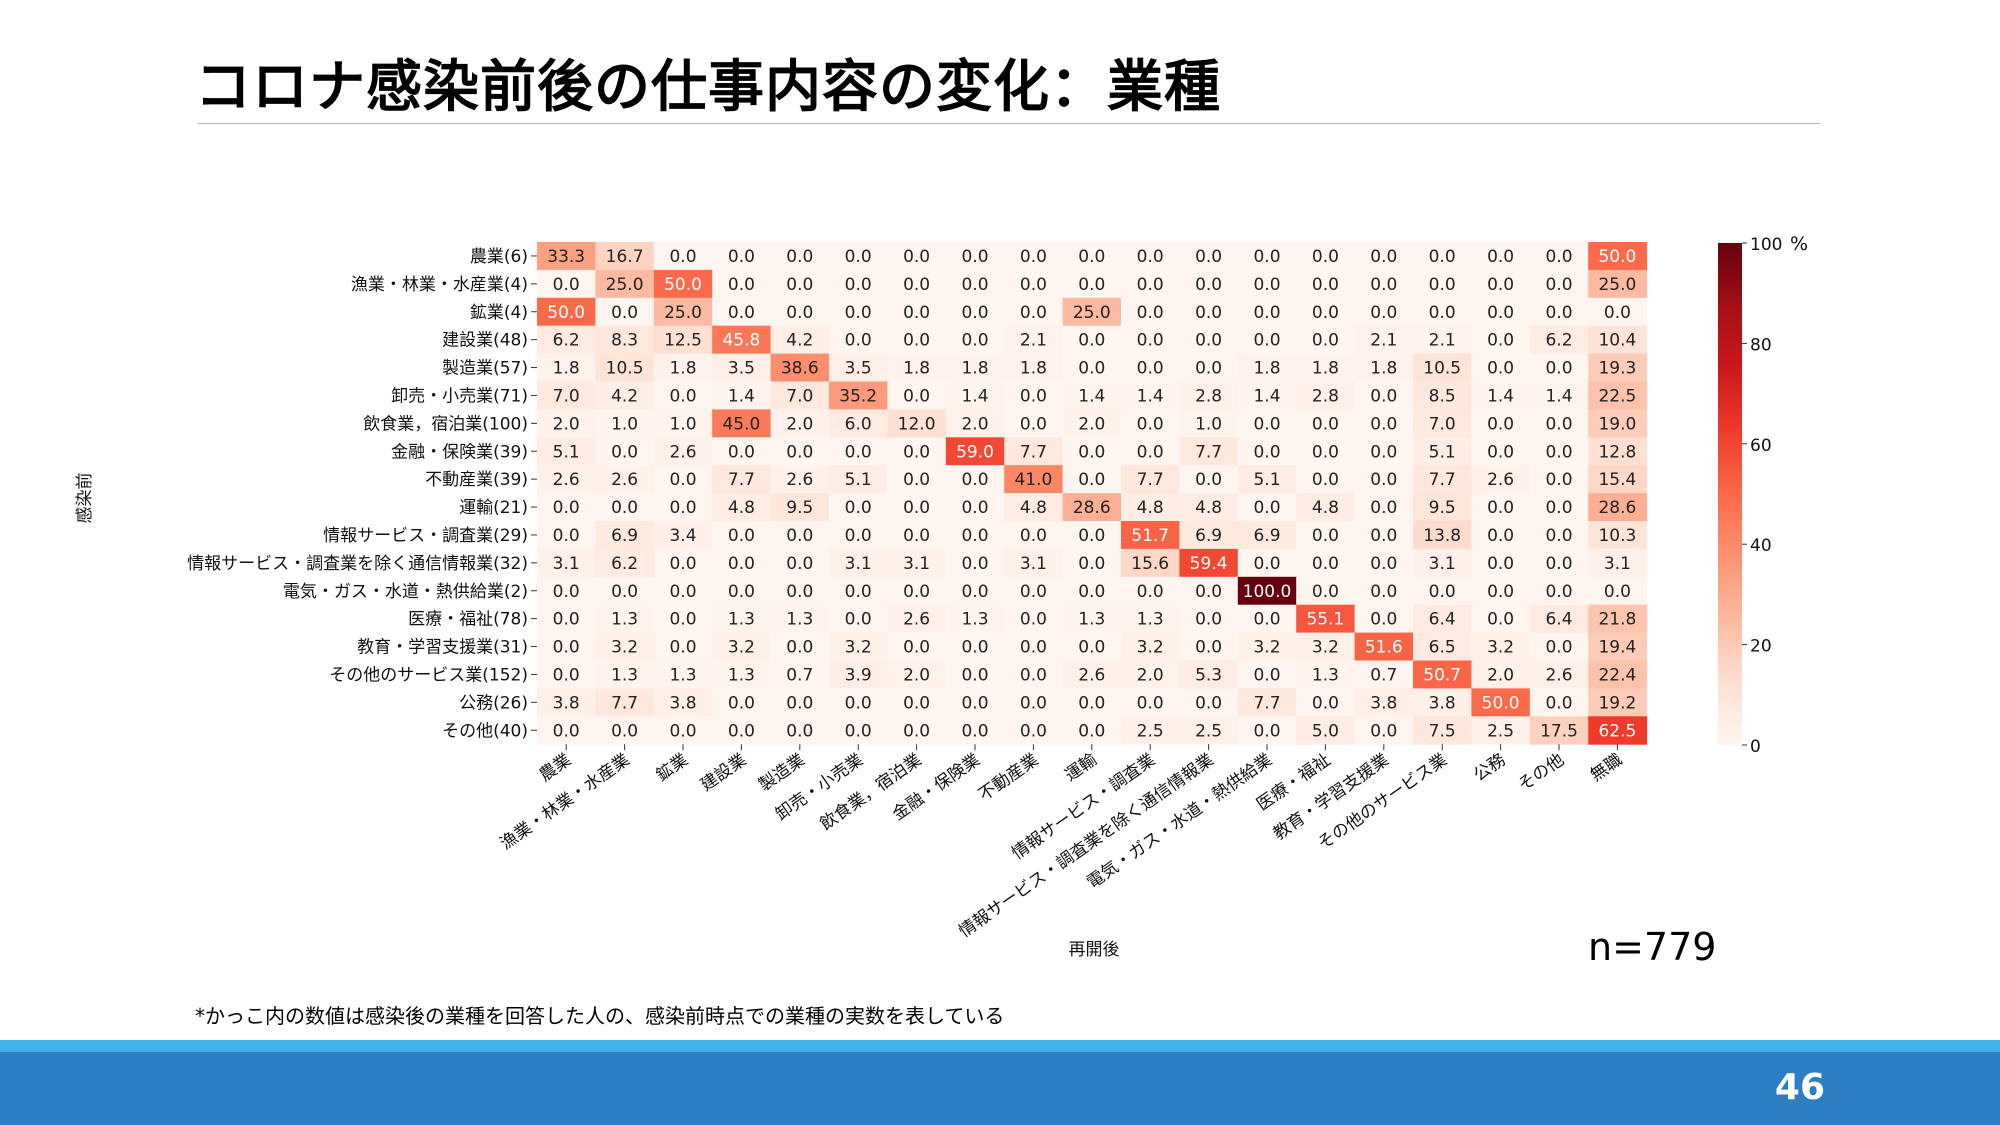  What do you see at coordinates (555, 768) in the screenshot?
I see `column-label: 農業` at bounding box center [555, 768].